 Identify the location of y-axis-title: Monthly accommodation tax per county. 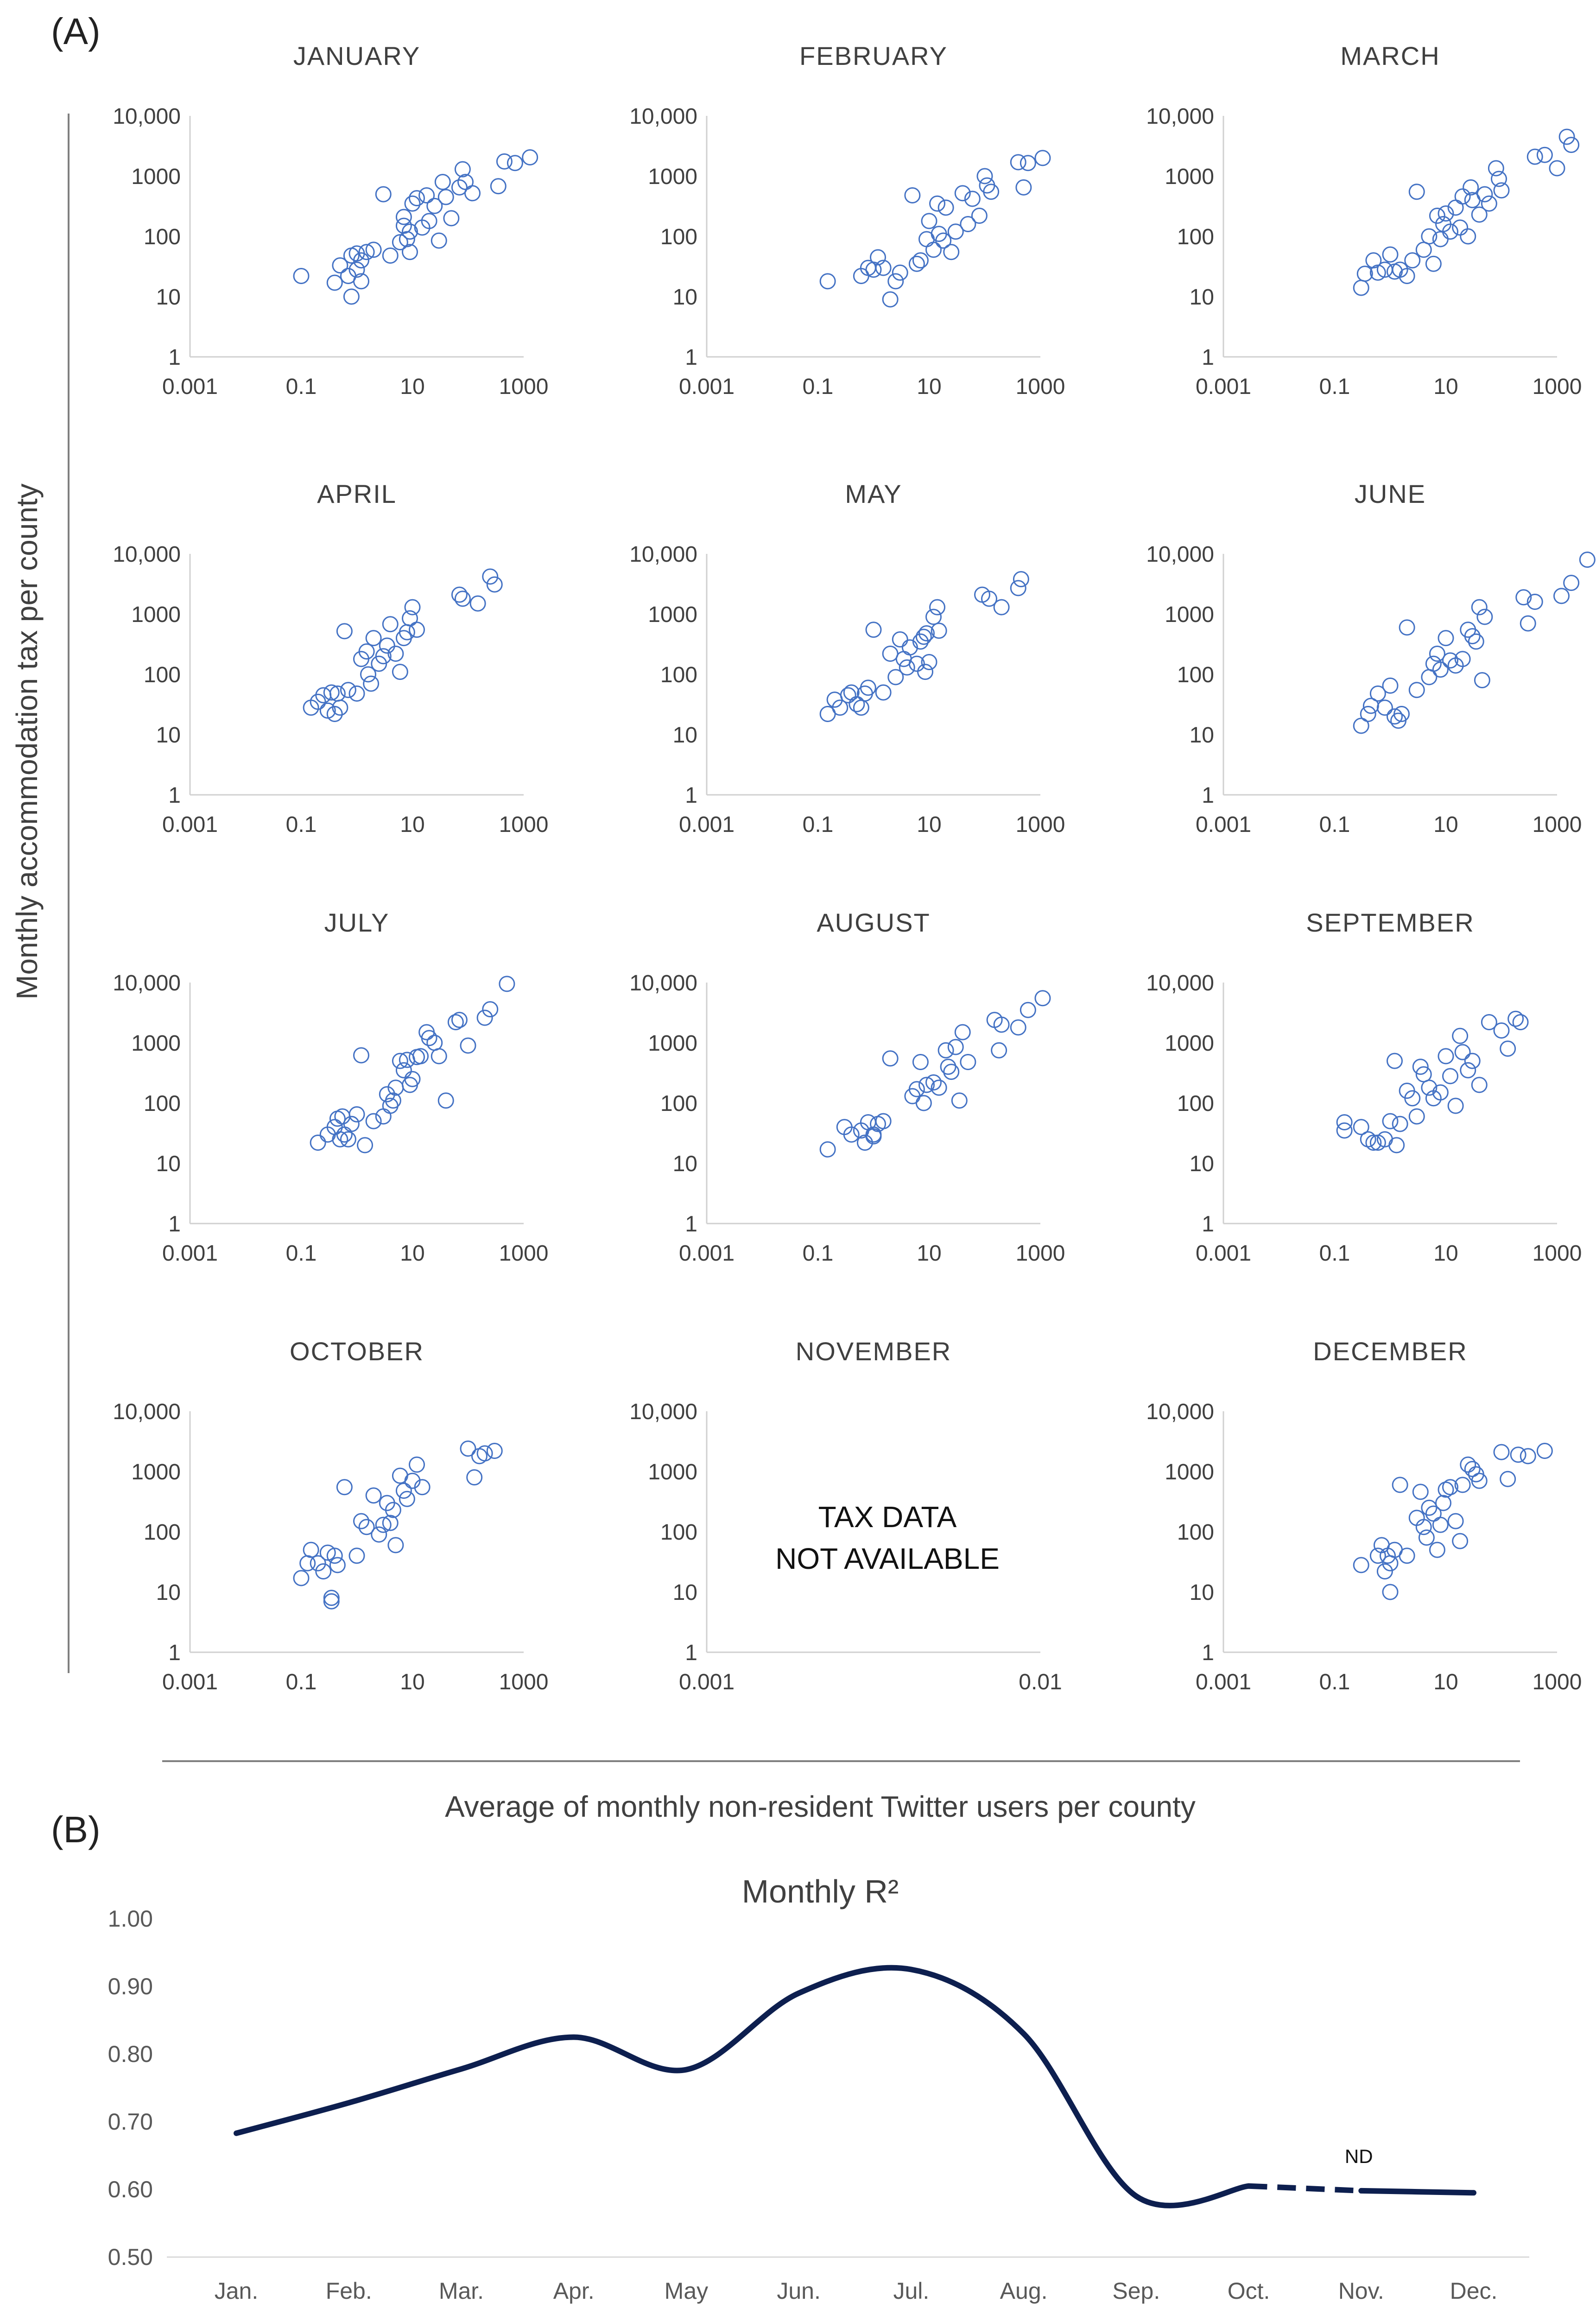
(27, 741).